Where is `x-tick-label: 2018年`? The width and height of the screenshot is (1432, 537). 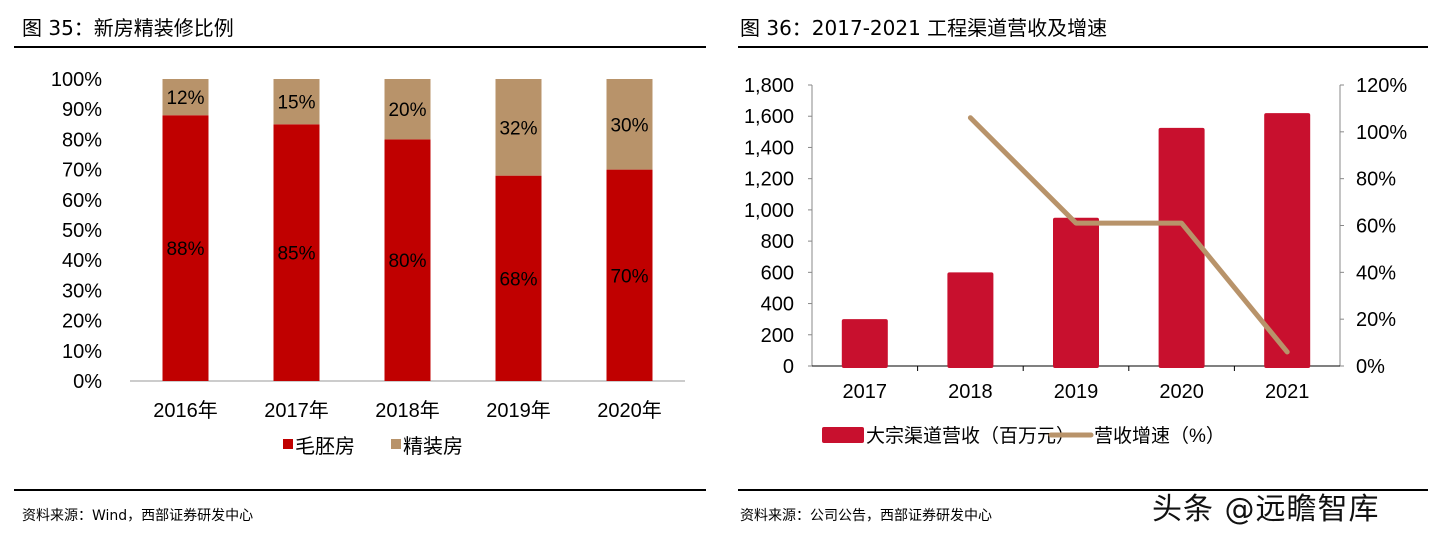 x-tick-label: 2018年 is located at coordinates (407, 410).